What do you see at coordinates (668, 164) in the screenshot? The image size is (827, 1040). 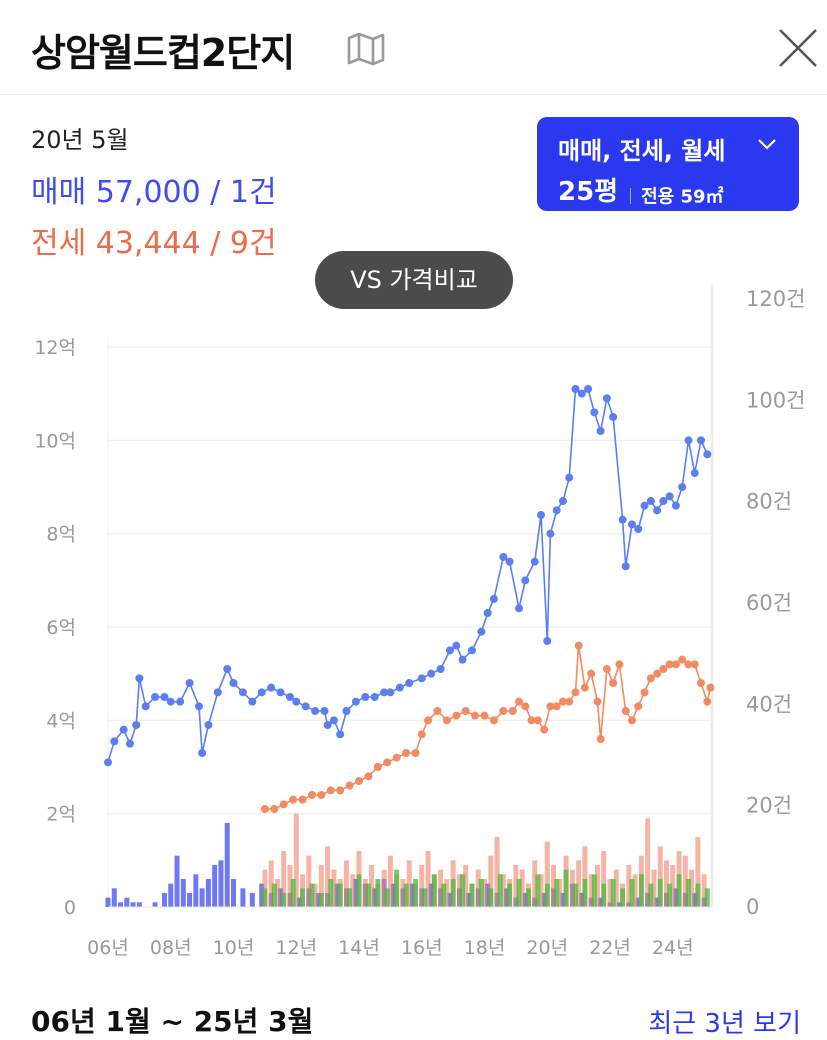 I see `deal-type-filter-button: 매매, 전세, 월세 25평 전용 59㎡` at bounding box center [668, 164].